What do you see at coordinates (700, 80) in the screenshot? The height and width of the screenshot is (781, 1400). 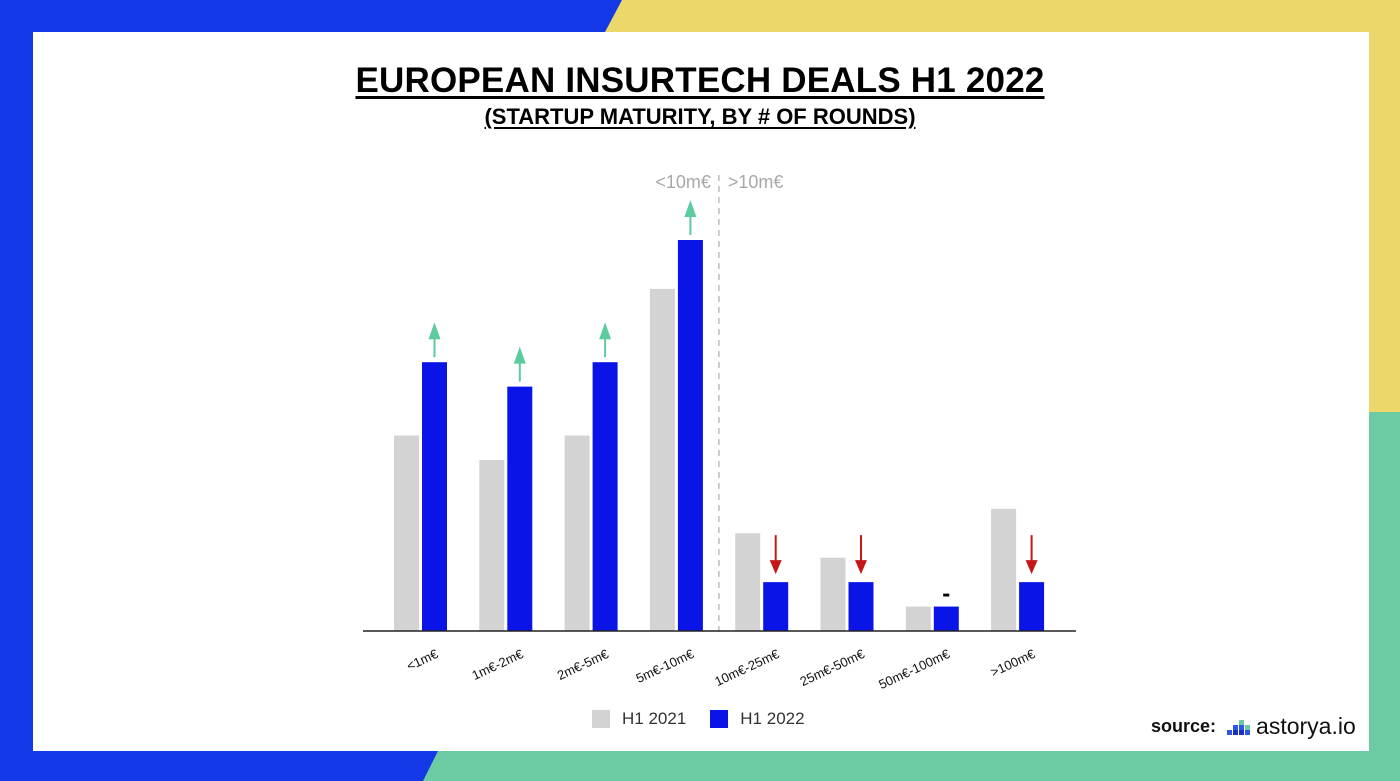 I see `chart-title: EUROPEAN INSURTECH DEALS H1 2022` at bounding box center [700, 80].